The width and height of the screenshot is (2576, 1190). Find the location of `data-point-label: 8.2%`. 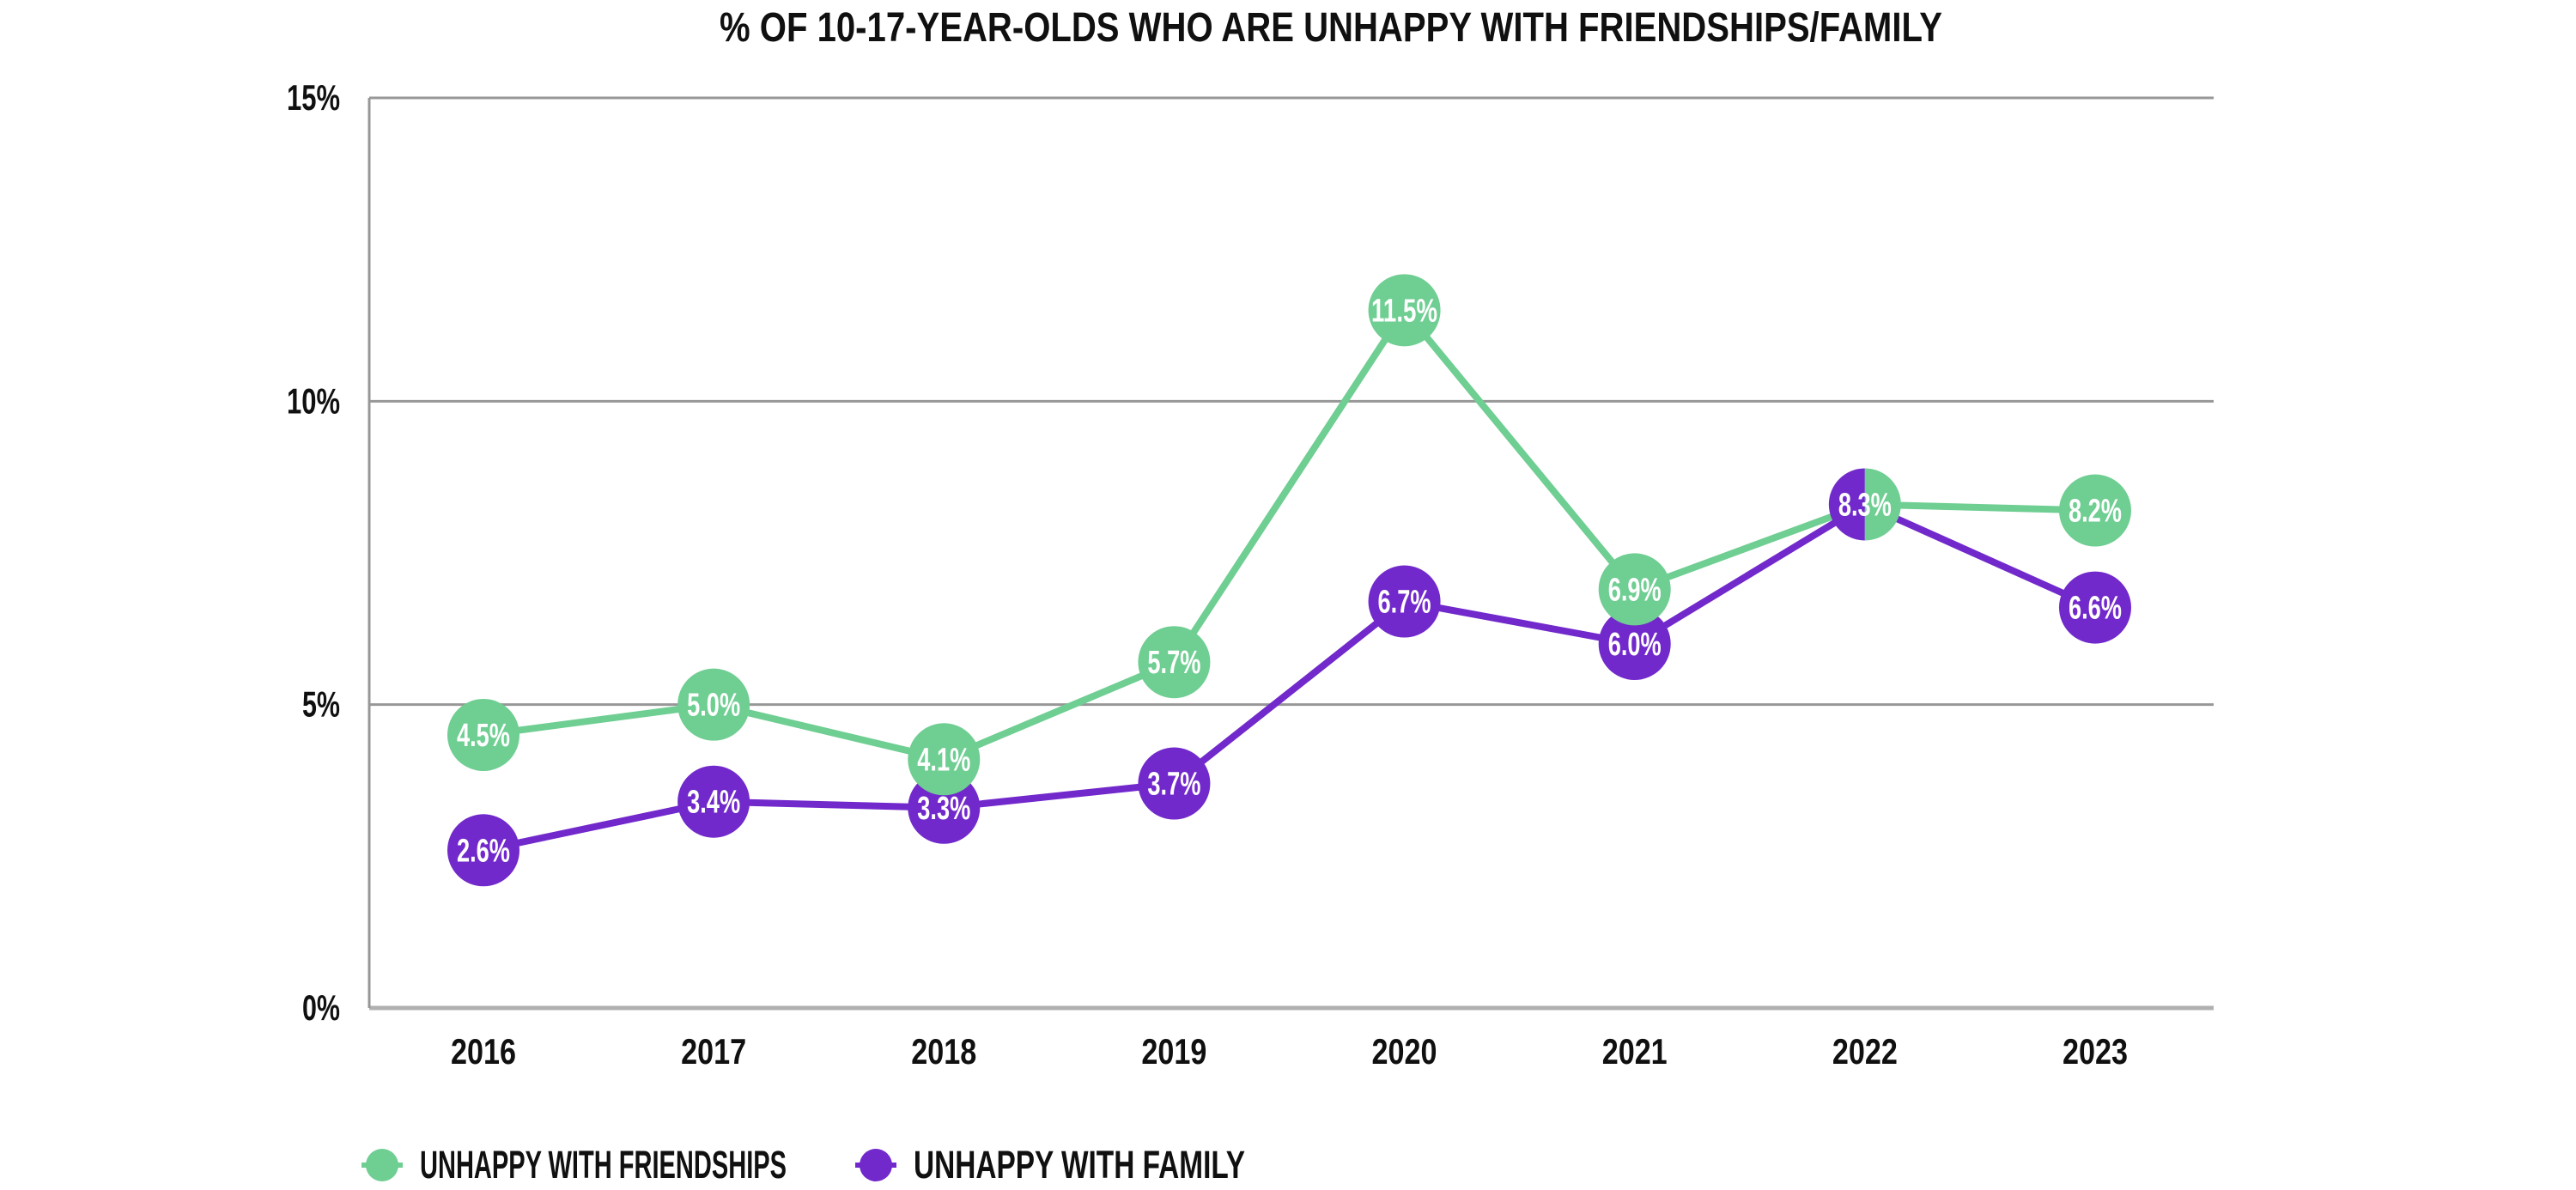

data-point-label: 8.2% is located at coordinates (2095, 512).